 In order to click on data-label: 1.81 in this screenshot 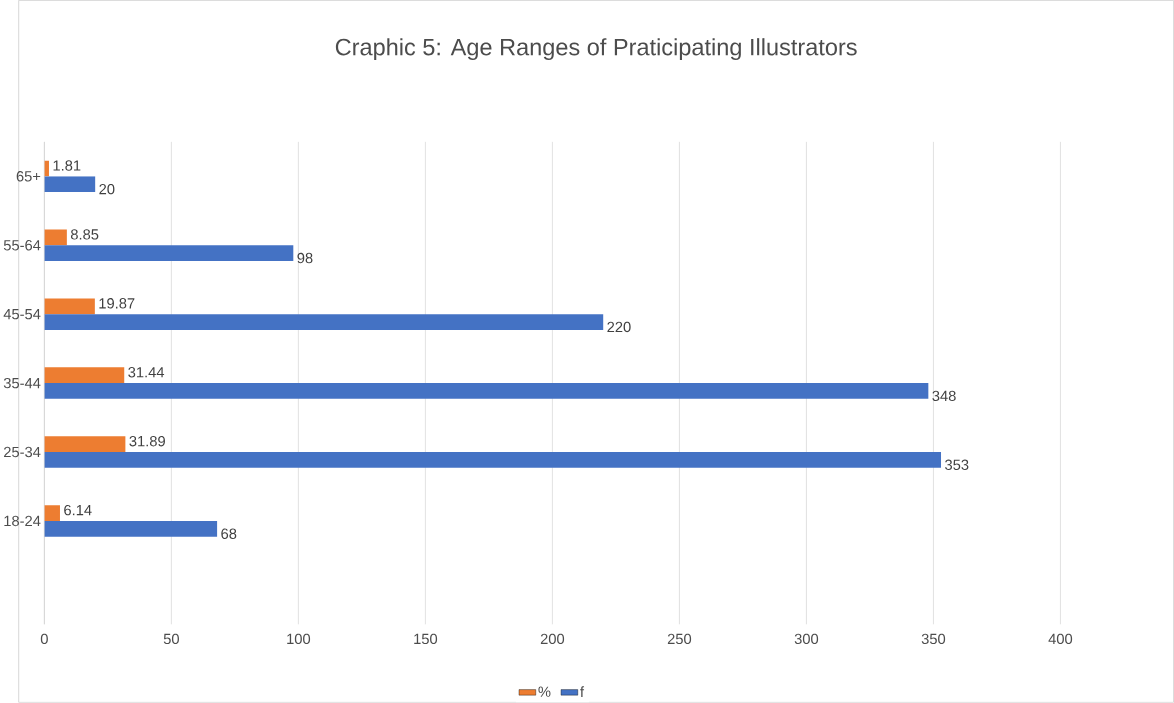, I will do `click(67, 165)`.